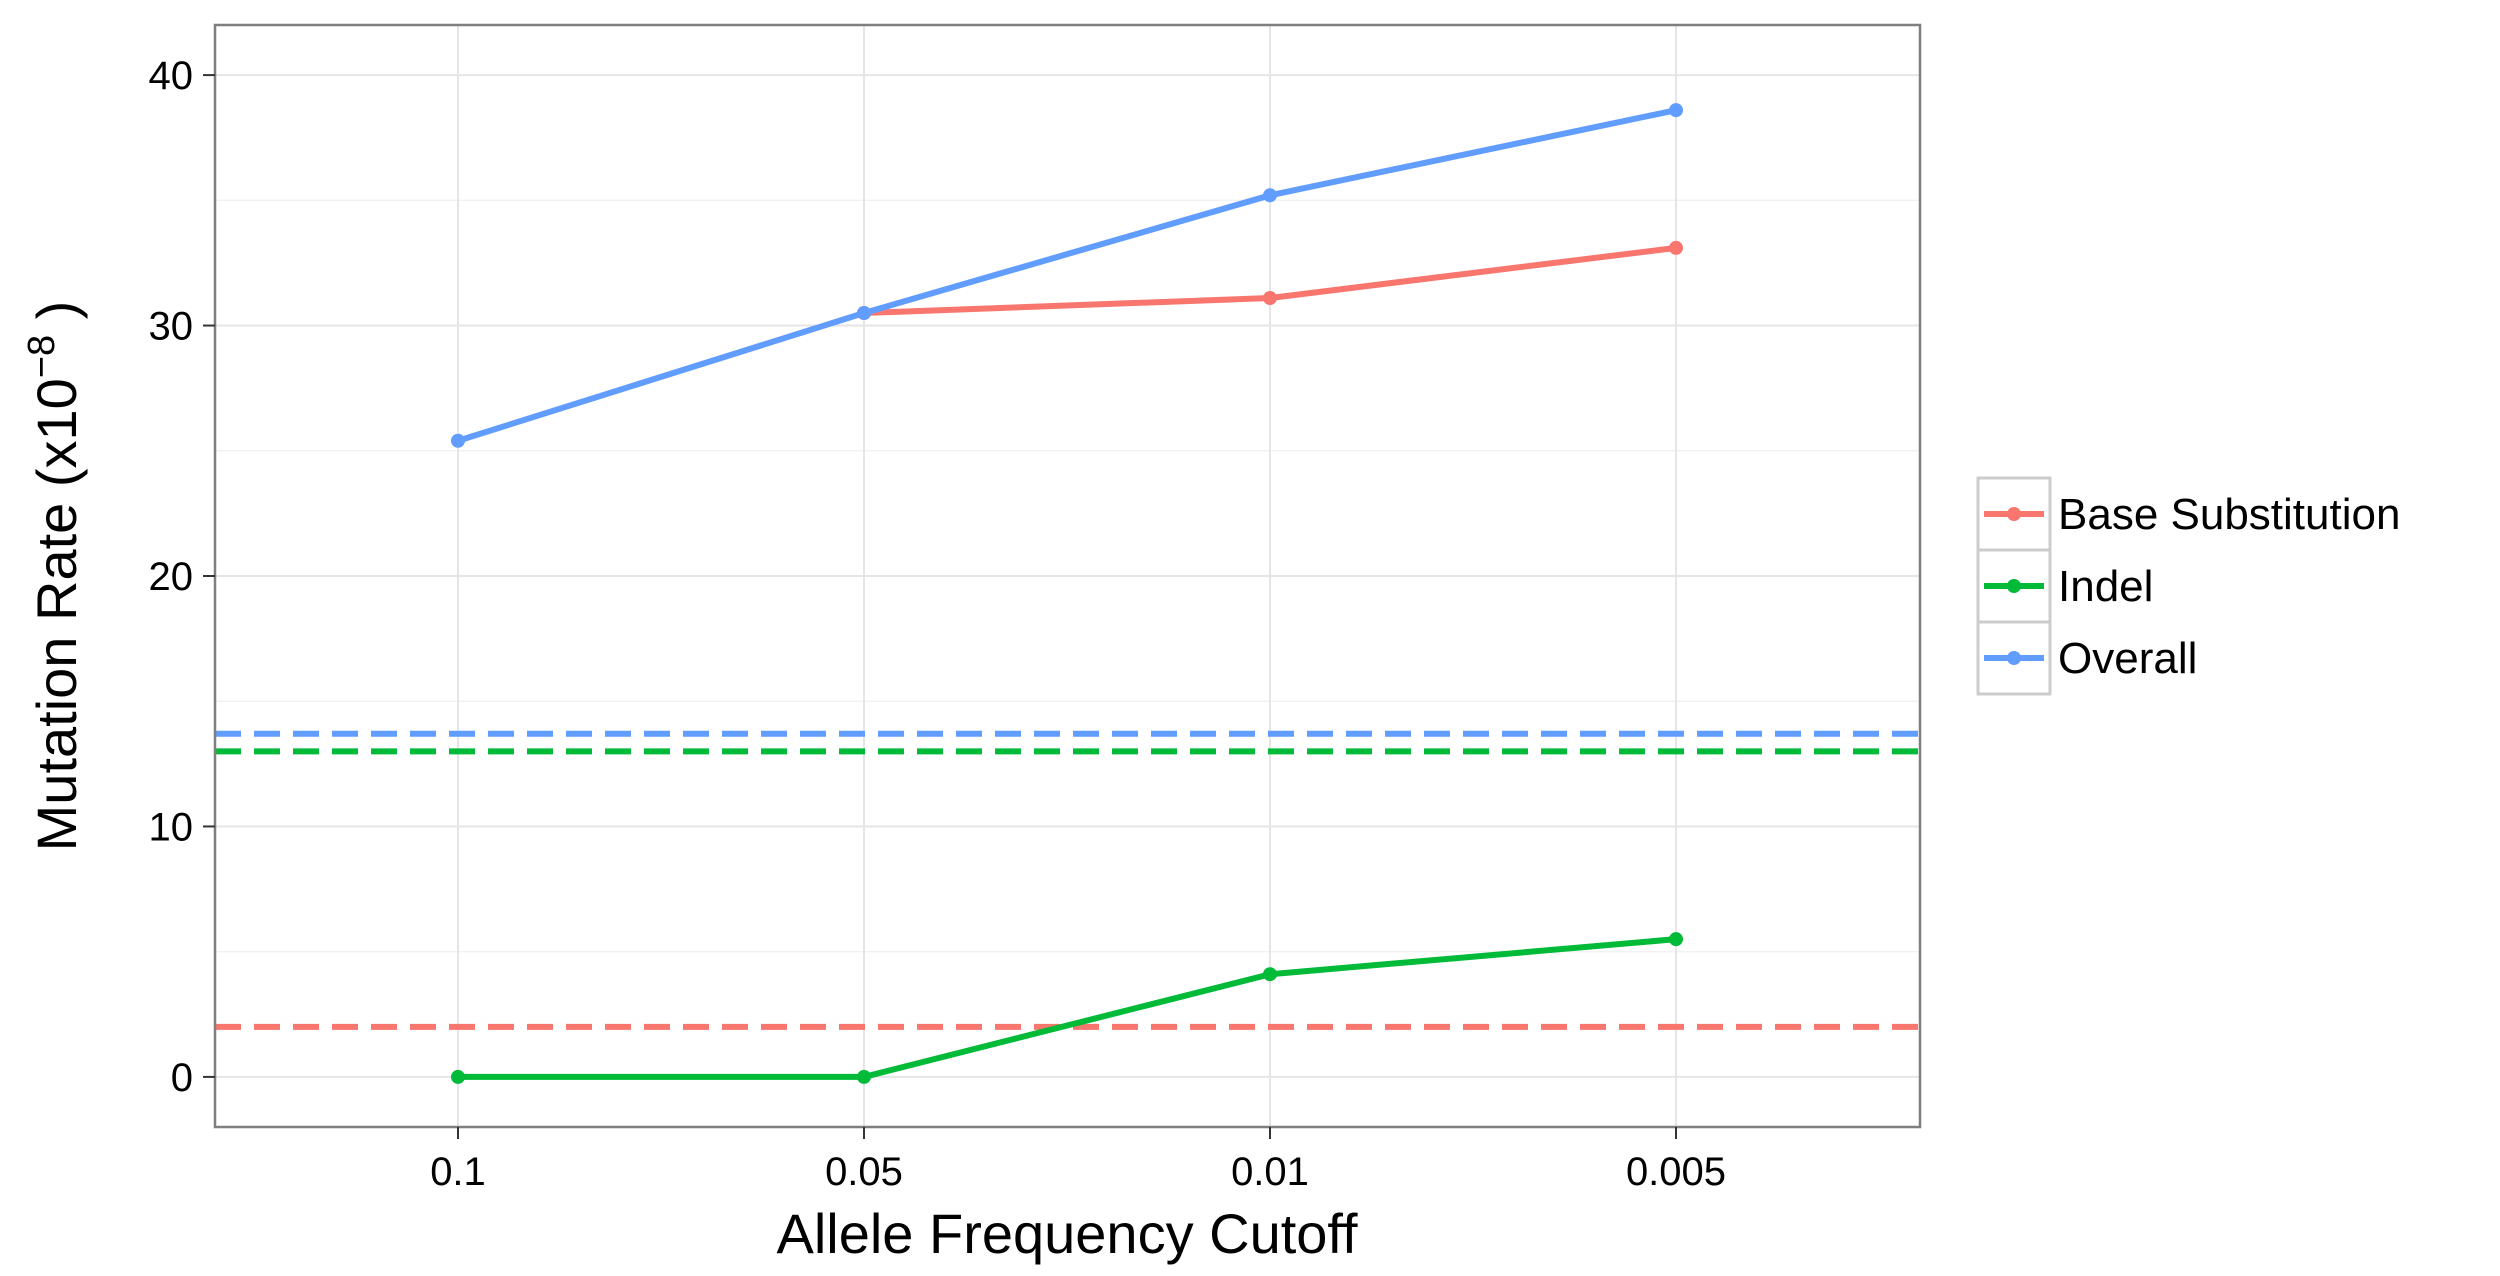  Describe the element at coordinates (171, 577) in the screenshot. I see `y-tick-label: 20` at that location.